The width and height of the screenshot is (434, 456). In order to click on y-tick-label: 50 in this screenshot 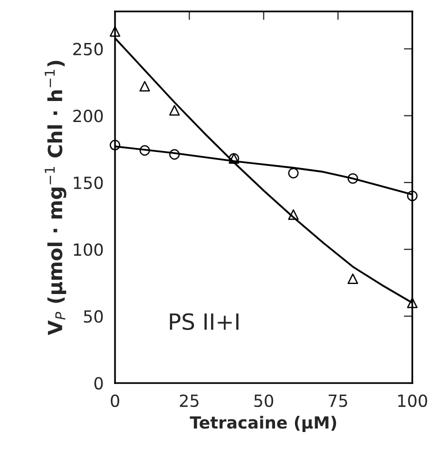, I will do `click(93, 316)`.